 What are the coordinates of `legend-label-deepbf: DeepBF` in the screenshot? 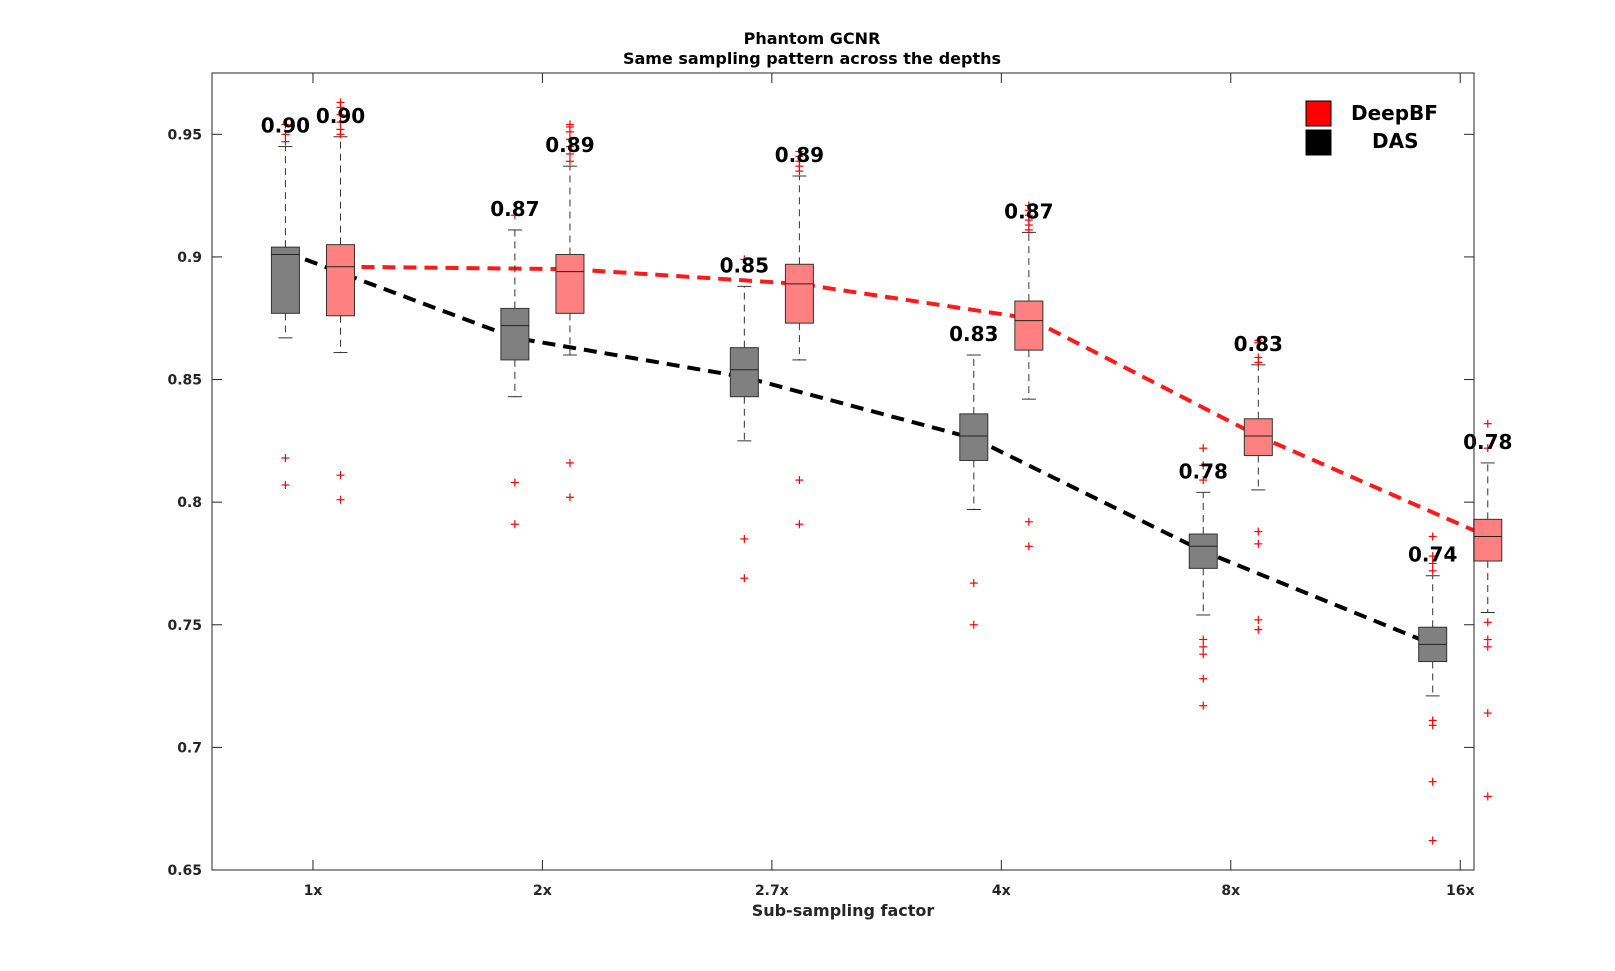 It's located at (1394, 113).